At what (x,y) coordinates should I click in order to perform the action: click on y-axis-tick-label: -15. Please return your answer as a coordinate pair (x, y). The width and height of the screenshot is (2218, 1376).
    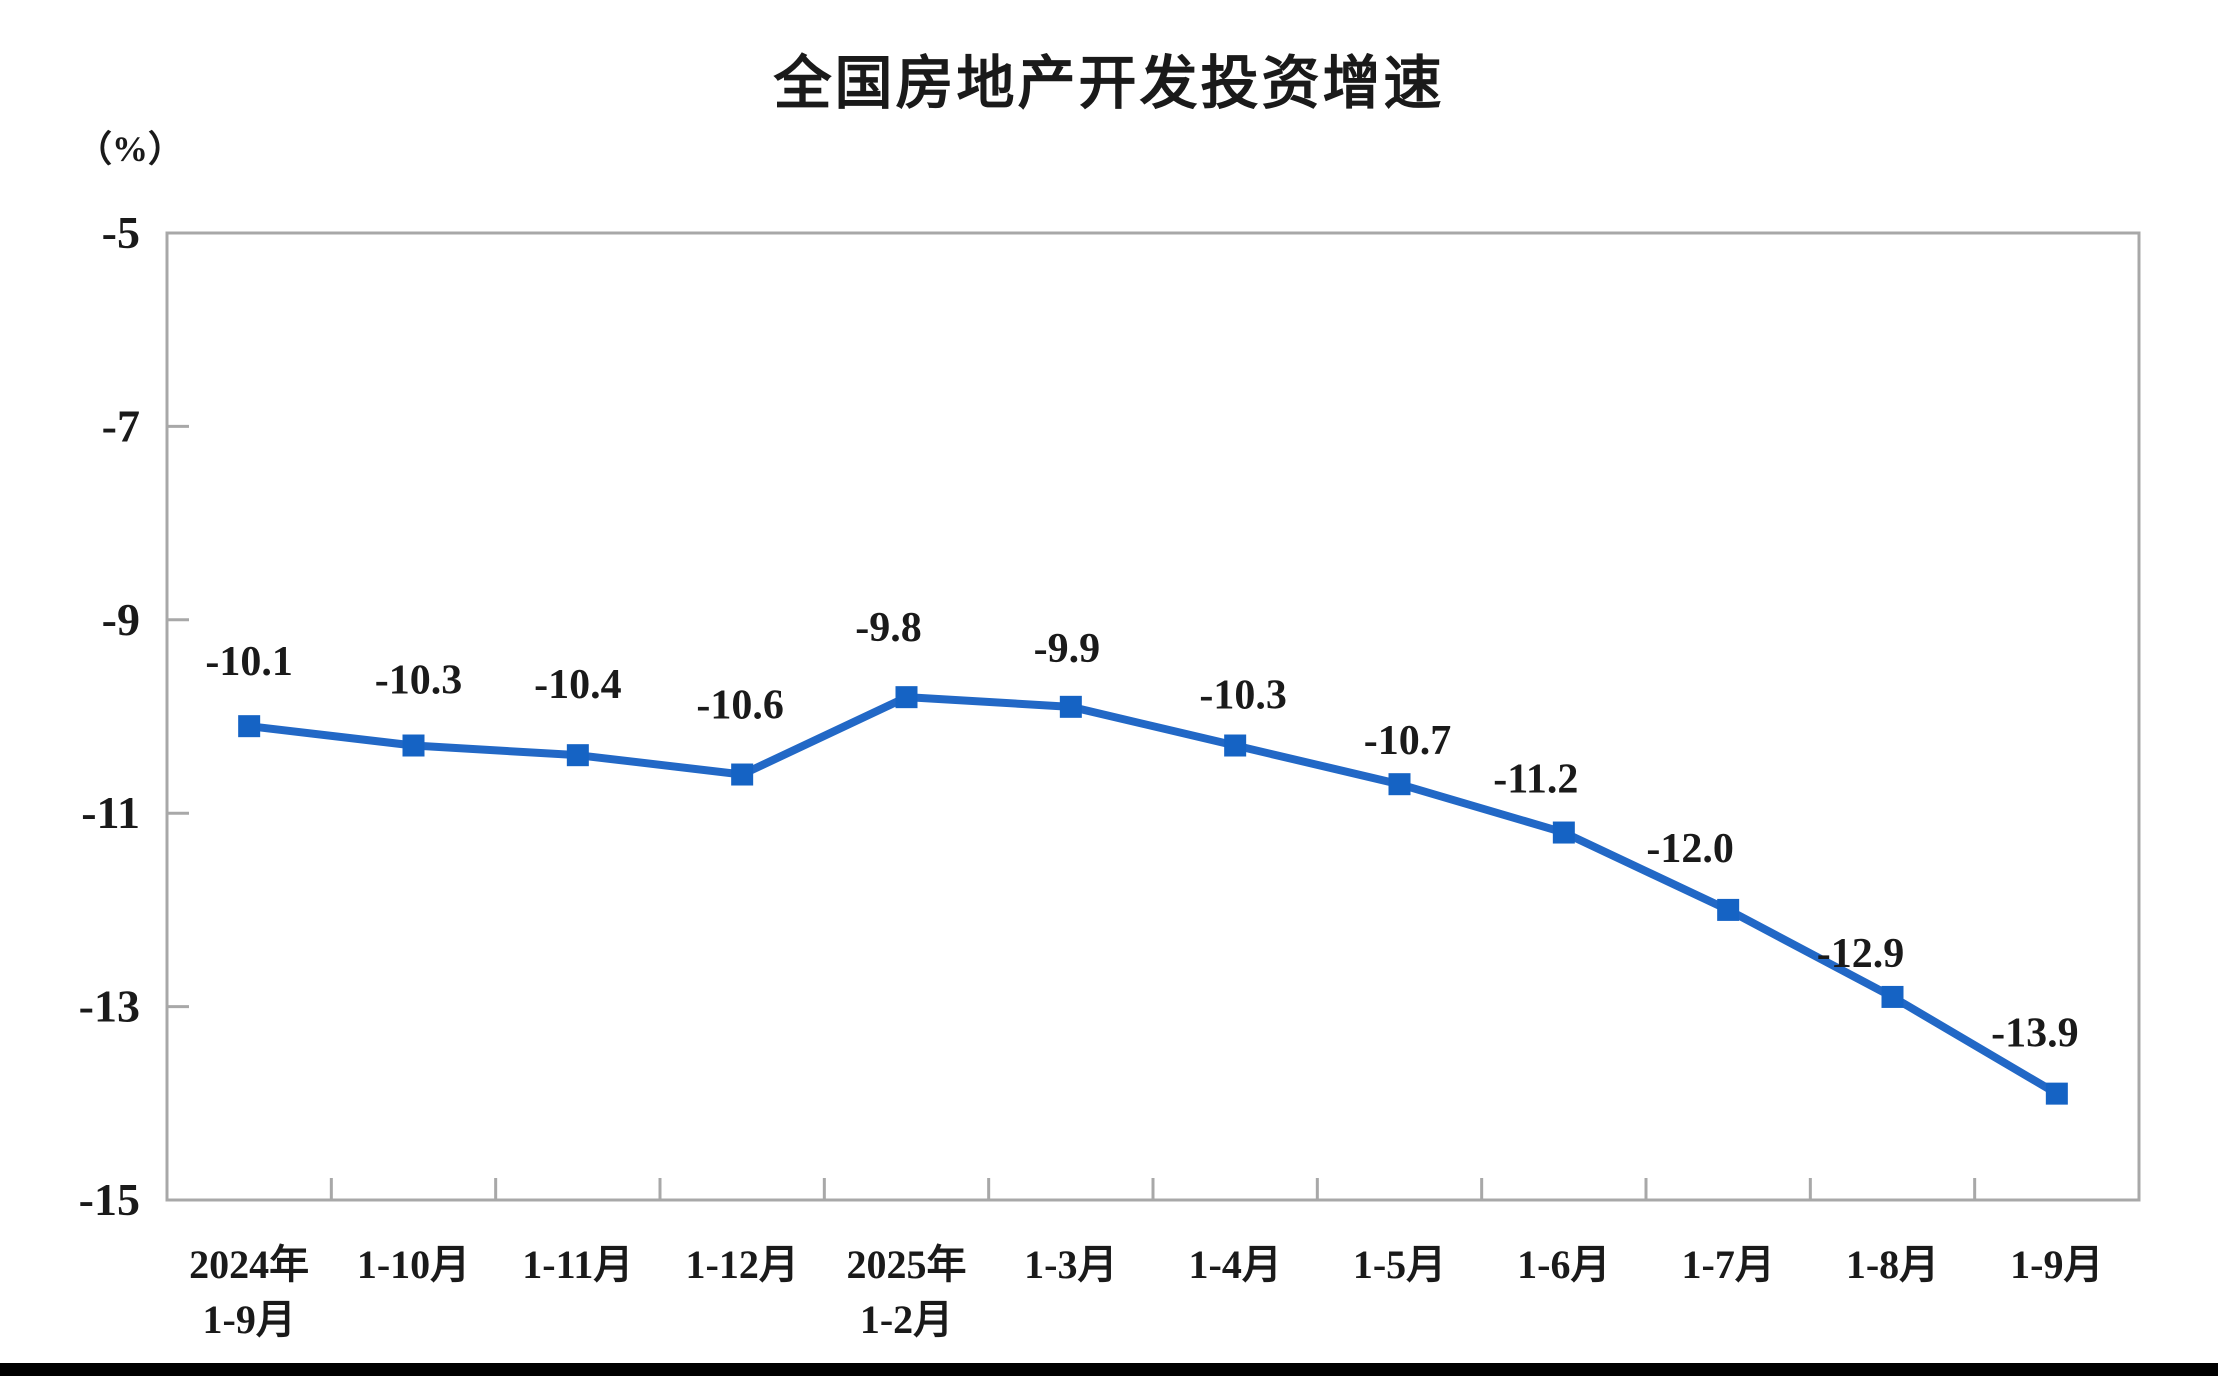
    Looking at the image, I should click on (109, 1199).